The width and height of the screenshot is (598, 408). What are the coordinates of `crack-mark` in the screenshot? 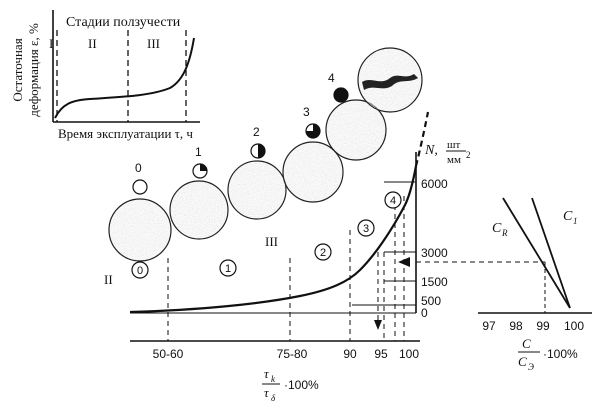 It's located at (390, 82).